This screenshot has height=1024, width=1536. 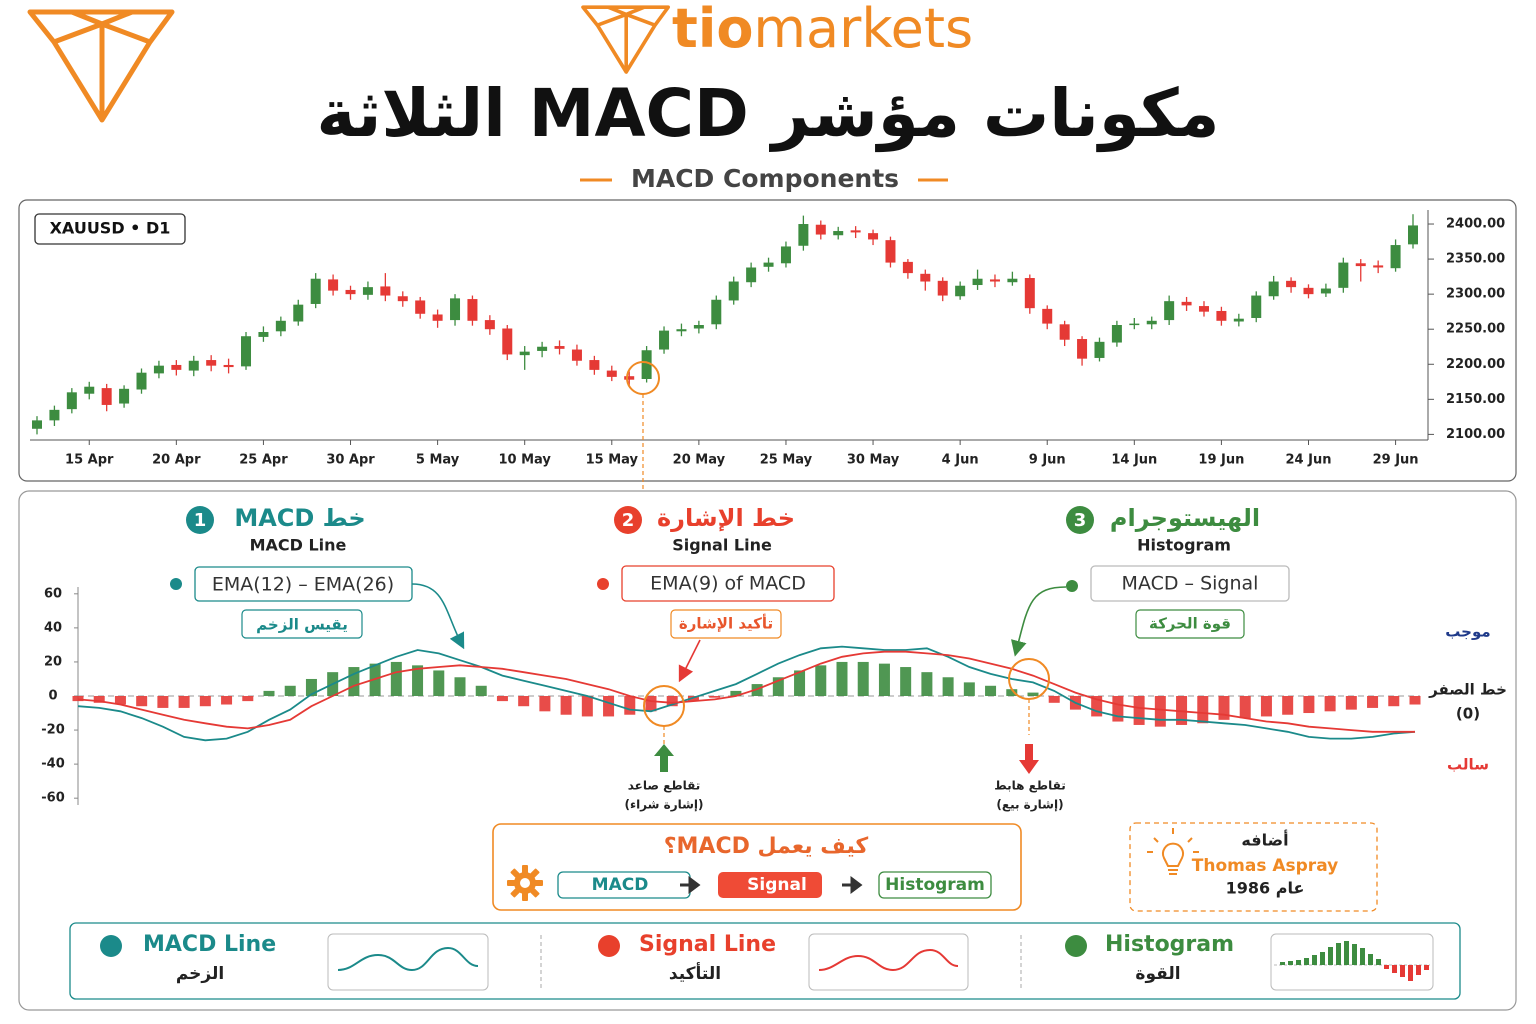 I want to click on x-tick-label: 24 Jun, so click(x=1309, y=460).